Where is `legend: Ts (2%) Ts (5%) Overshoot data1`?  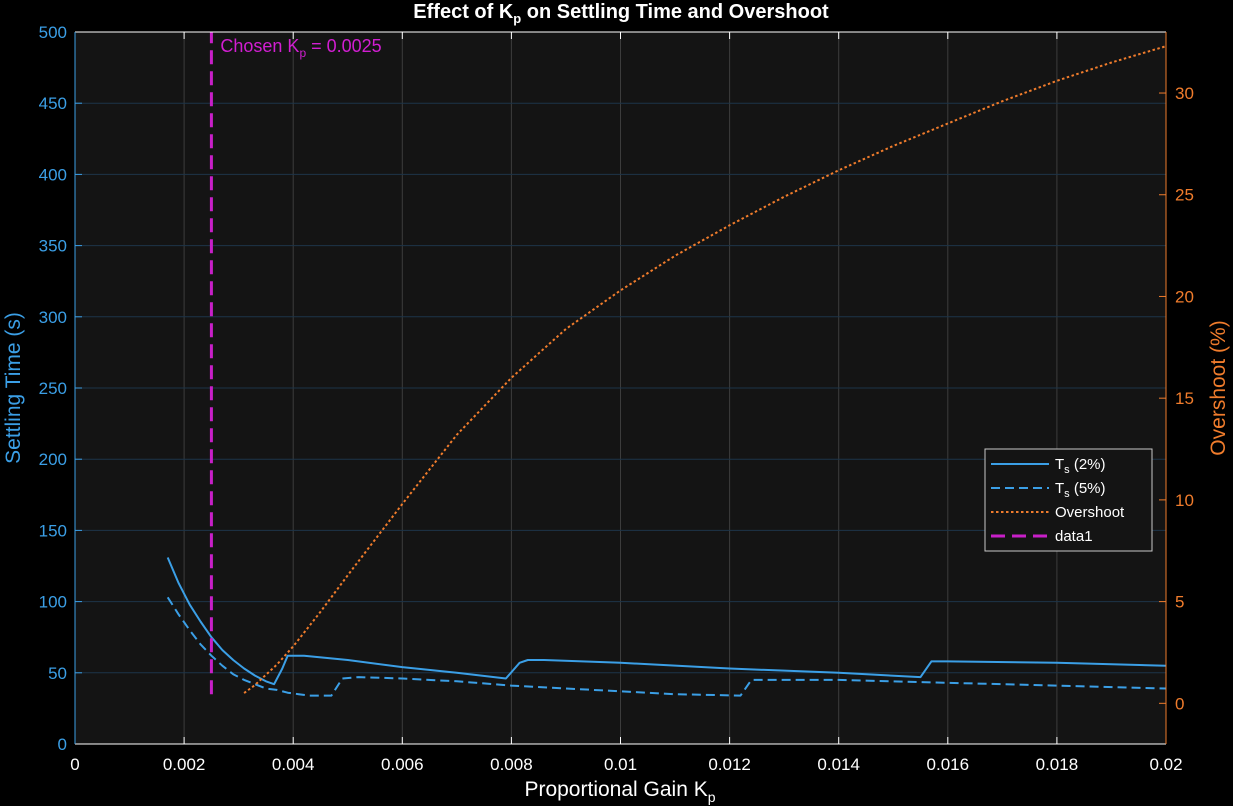
legend: Ts (2%) Ts (5%) Overshoot data1 is located at coordinates (1068, 500).